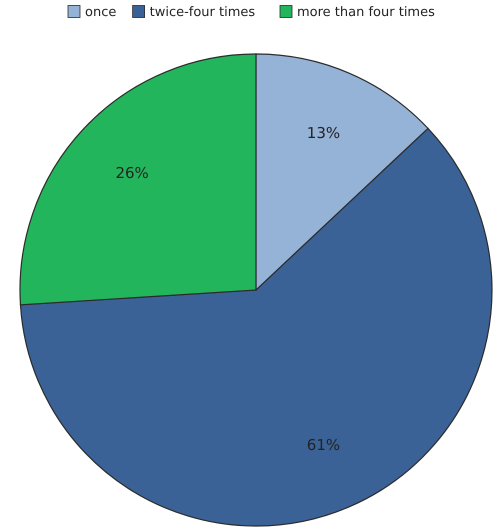 The width and height of the screenshot is (503, 530). What do you see at coordinates (132, 173) in the screenshot?
I see `data-label: 26%` at bounding box center [132, 173].